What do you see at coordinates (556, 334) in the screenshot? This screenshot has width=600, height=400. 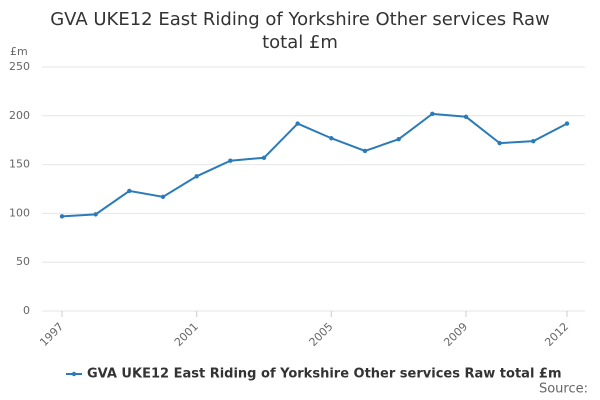 I see `x-tick-label: 2012` at bounding box center [556, 334].